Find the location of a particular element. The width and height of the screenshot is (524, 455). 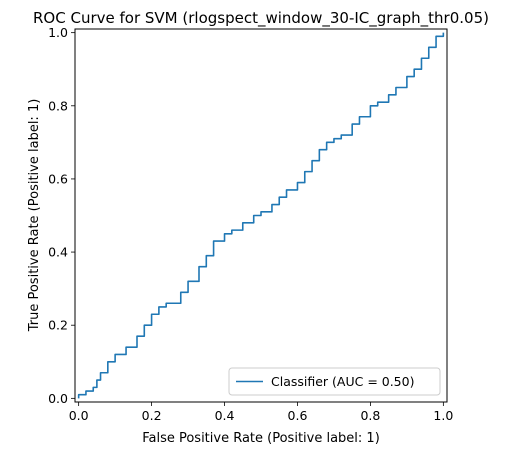

legend: Classifier (AUC = 0.50) is located at coordinates (334, 381).